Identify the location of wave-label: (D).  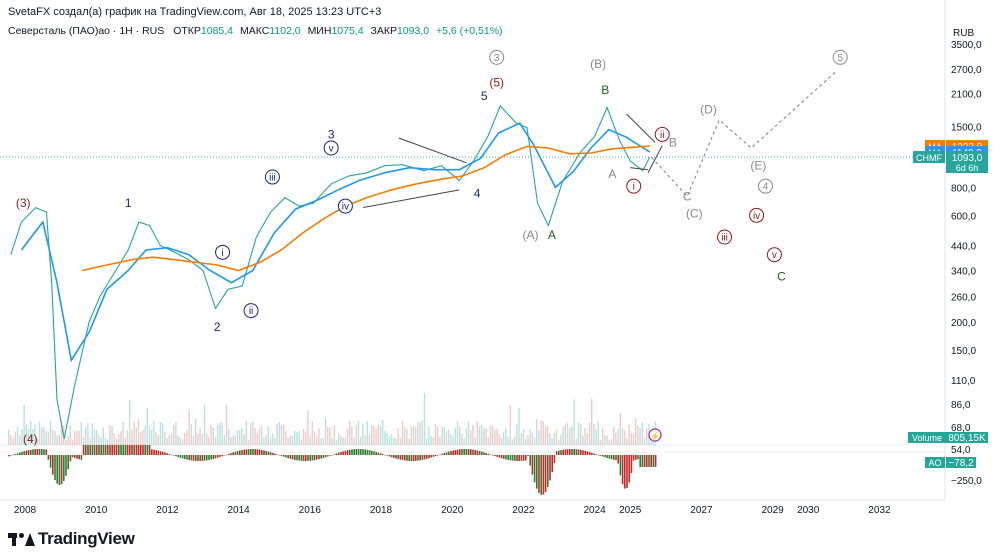
(708, 110).